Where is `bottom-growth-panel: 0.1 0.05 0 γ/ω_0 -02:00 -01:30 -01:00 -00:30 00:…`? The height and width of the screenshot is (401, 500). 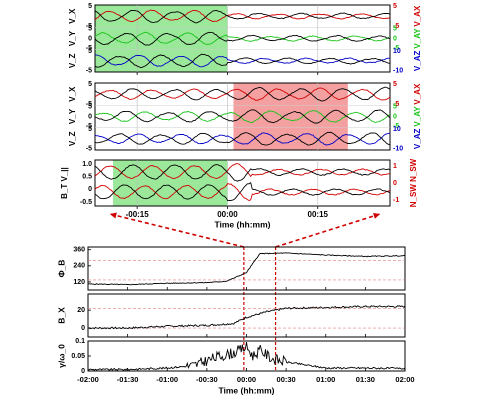
bottom-growth-panel: 0.1 0.05 0 γ/ω_0 -02:00 -01:30 -01:00 -00:30 00:… is located at coordinates (235, 366).